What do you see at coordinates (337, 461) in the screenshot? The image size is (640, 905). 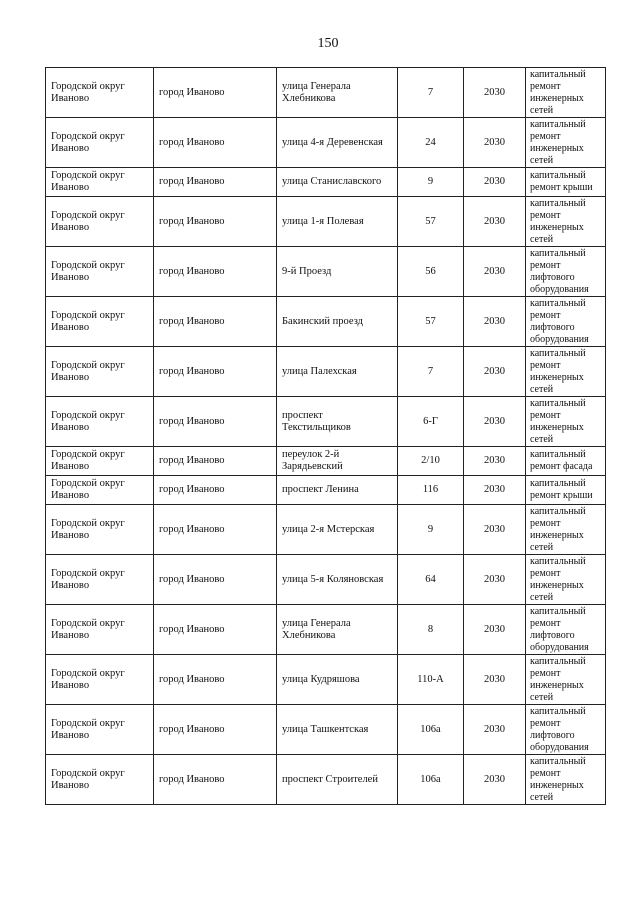 I see `street-cell: переулок 2-й Зарядьевский` at bounding box center [337, 461].